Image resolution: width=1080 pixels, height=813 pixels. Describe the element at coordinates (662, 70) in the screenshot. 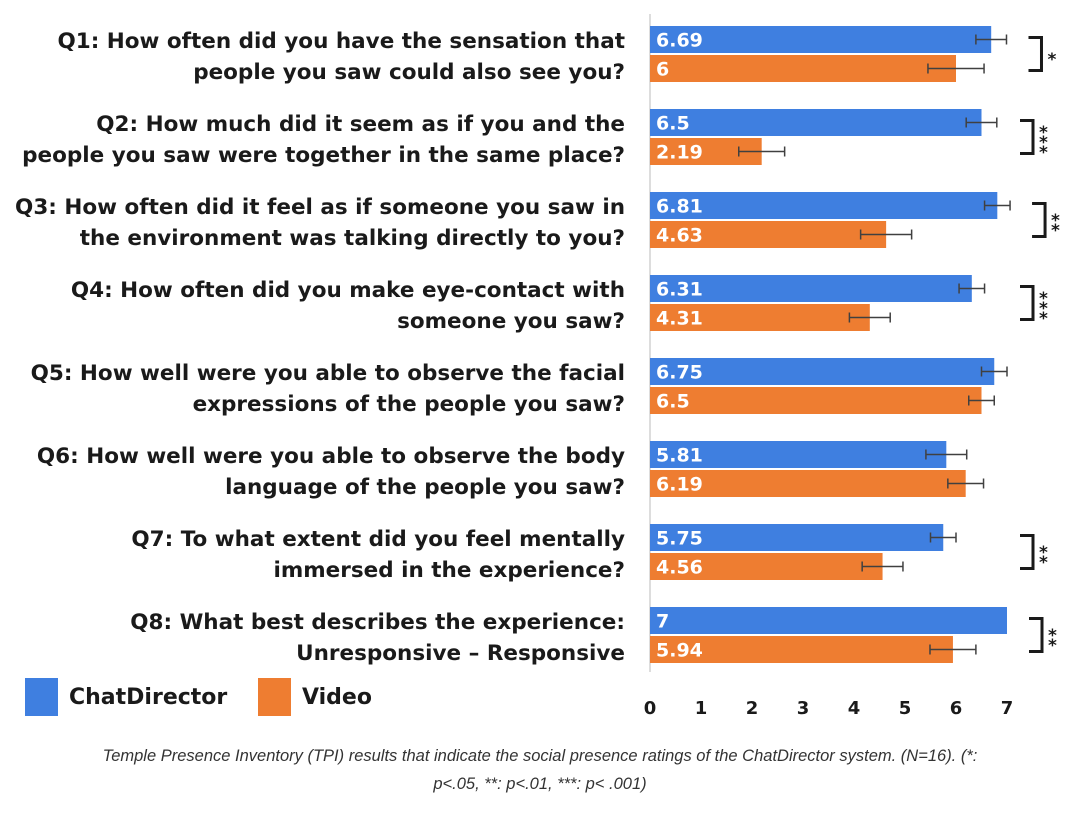

I see `bar-value-label: 6` at that location.